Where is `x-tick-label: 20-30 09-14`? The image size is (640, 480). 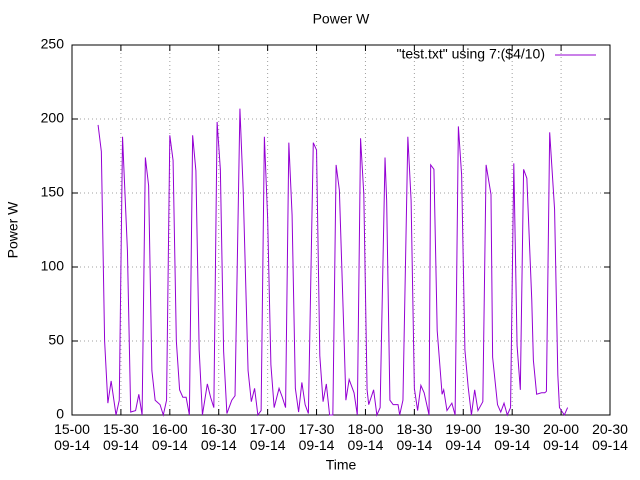
x-tick-label: 20-30 09-14 is located at coordinates (610, 437).